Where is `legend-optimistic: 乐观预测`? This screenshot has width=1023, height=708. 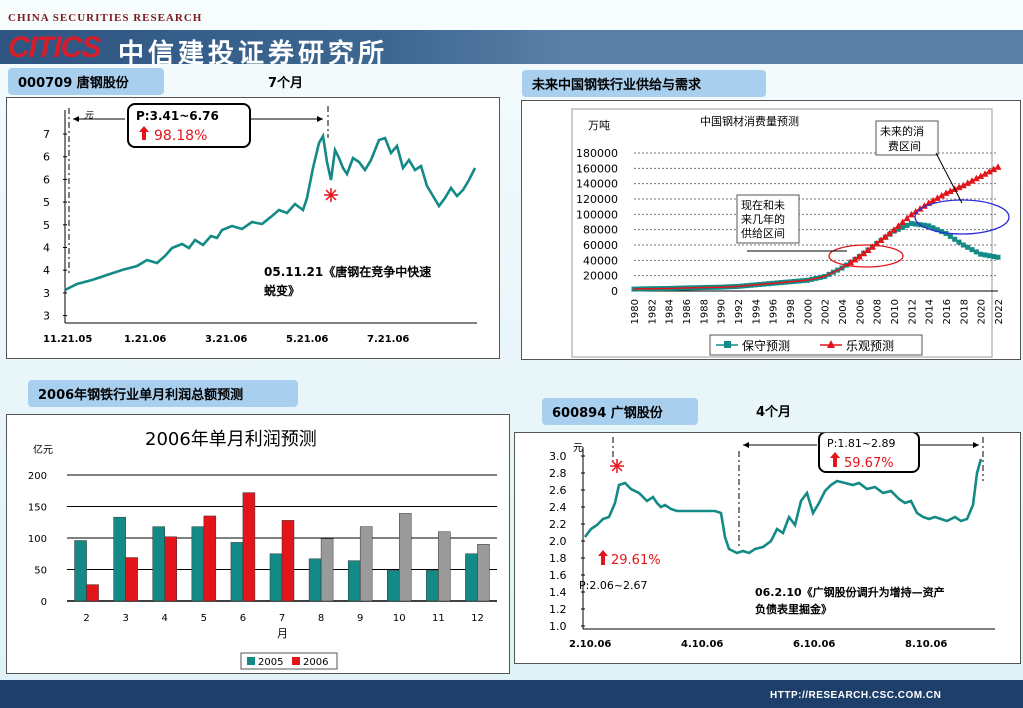 legend-optimistic: 乐观预测 is located at coordinates (870, 346).